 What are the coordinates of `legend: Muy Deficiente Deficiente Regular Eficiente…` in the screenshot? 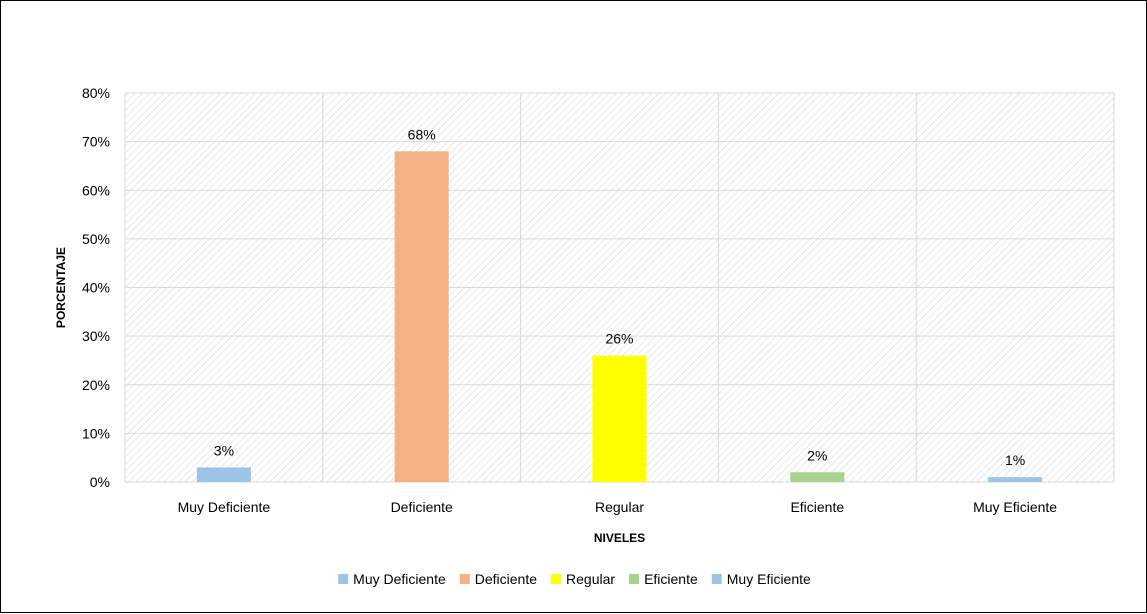 It's located at (574, 579).